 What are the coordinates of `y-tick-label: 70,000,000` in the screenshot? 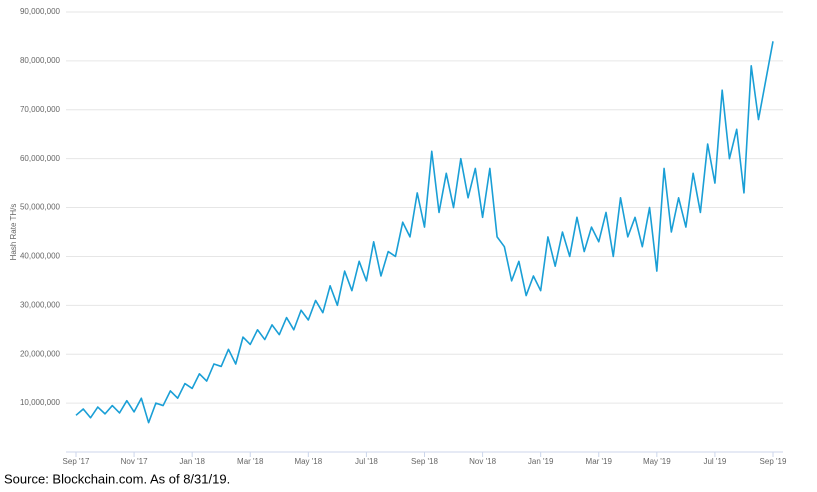 It's located at (40, 109).